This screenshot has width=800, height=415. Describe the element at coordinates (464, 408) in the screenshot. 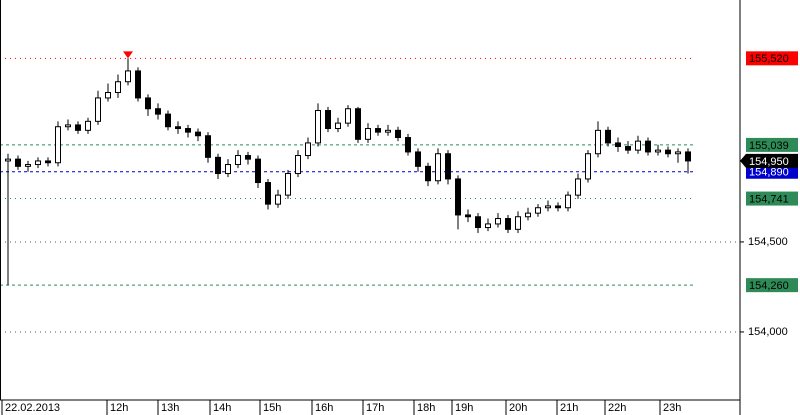

I see `x-tick-label: 19h` at that location.